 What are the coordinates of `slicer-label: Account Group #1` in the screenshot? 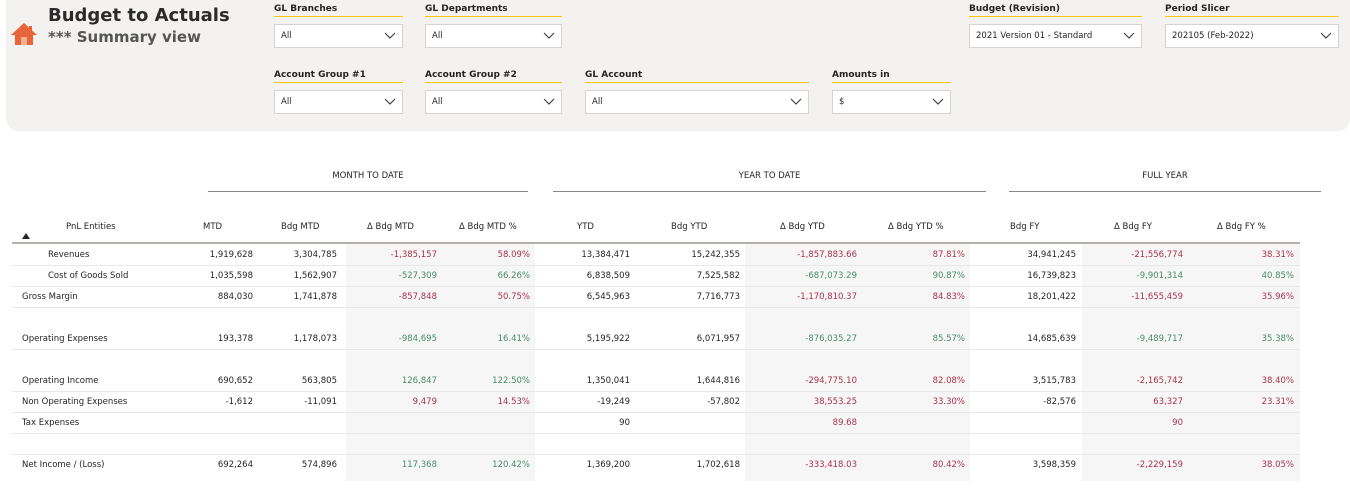 It's located at (338, 76).